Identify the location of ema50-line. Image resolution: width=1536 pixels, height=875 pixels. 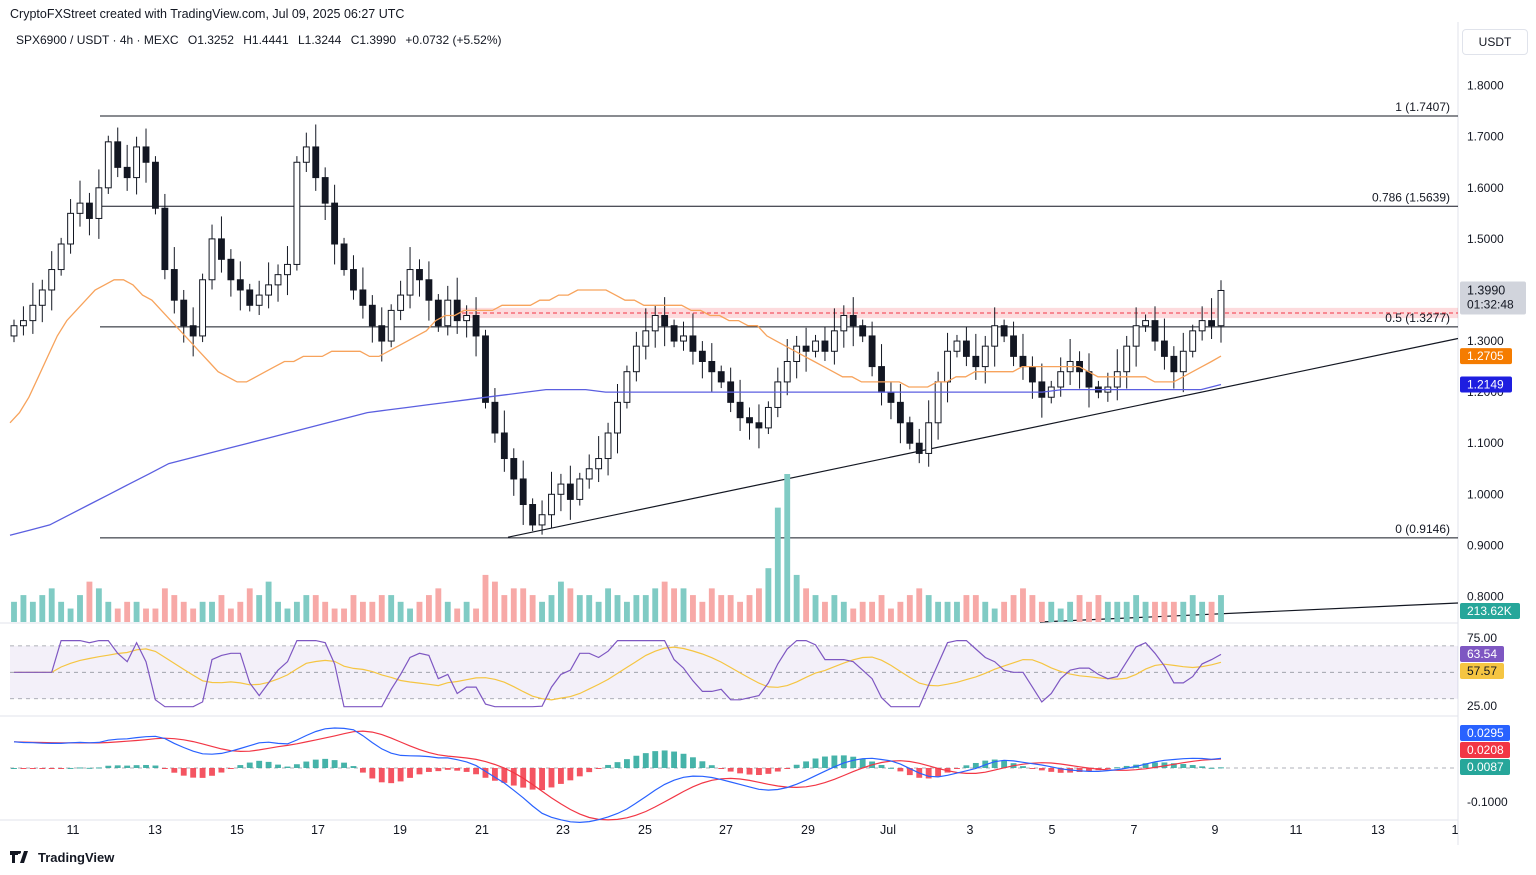
(615, 351).